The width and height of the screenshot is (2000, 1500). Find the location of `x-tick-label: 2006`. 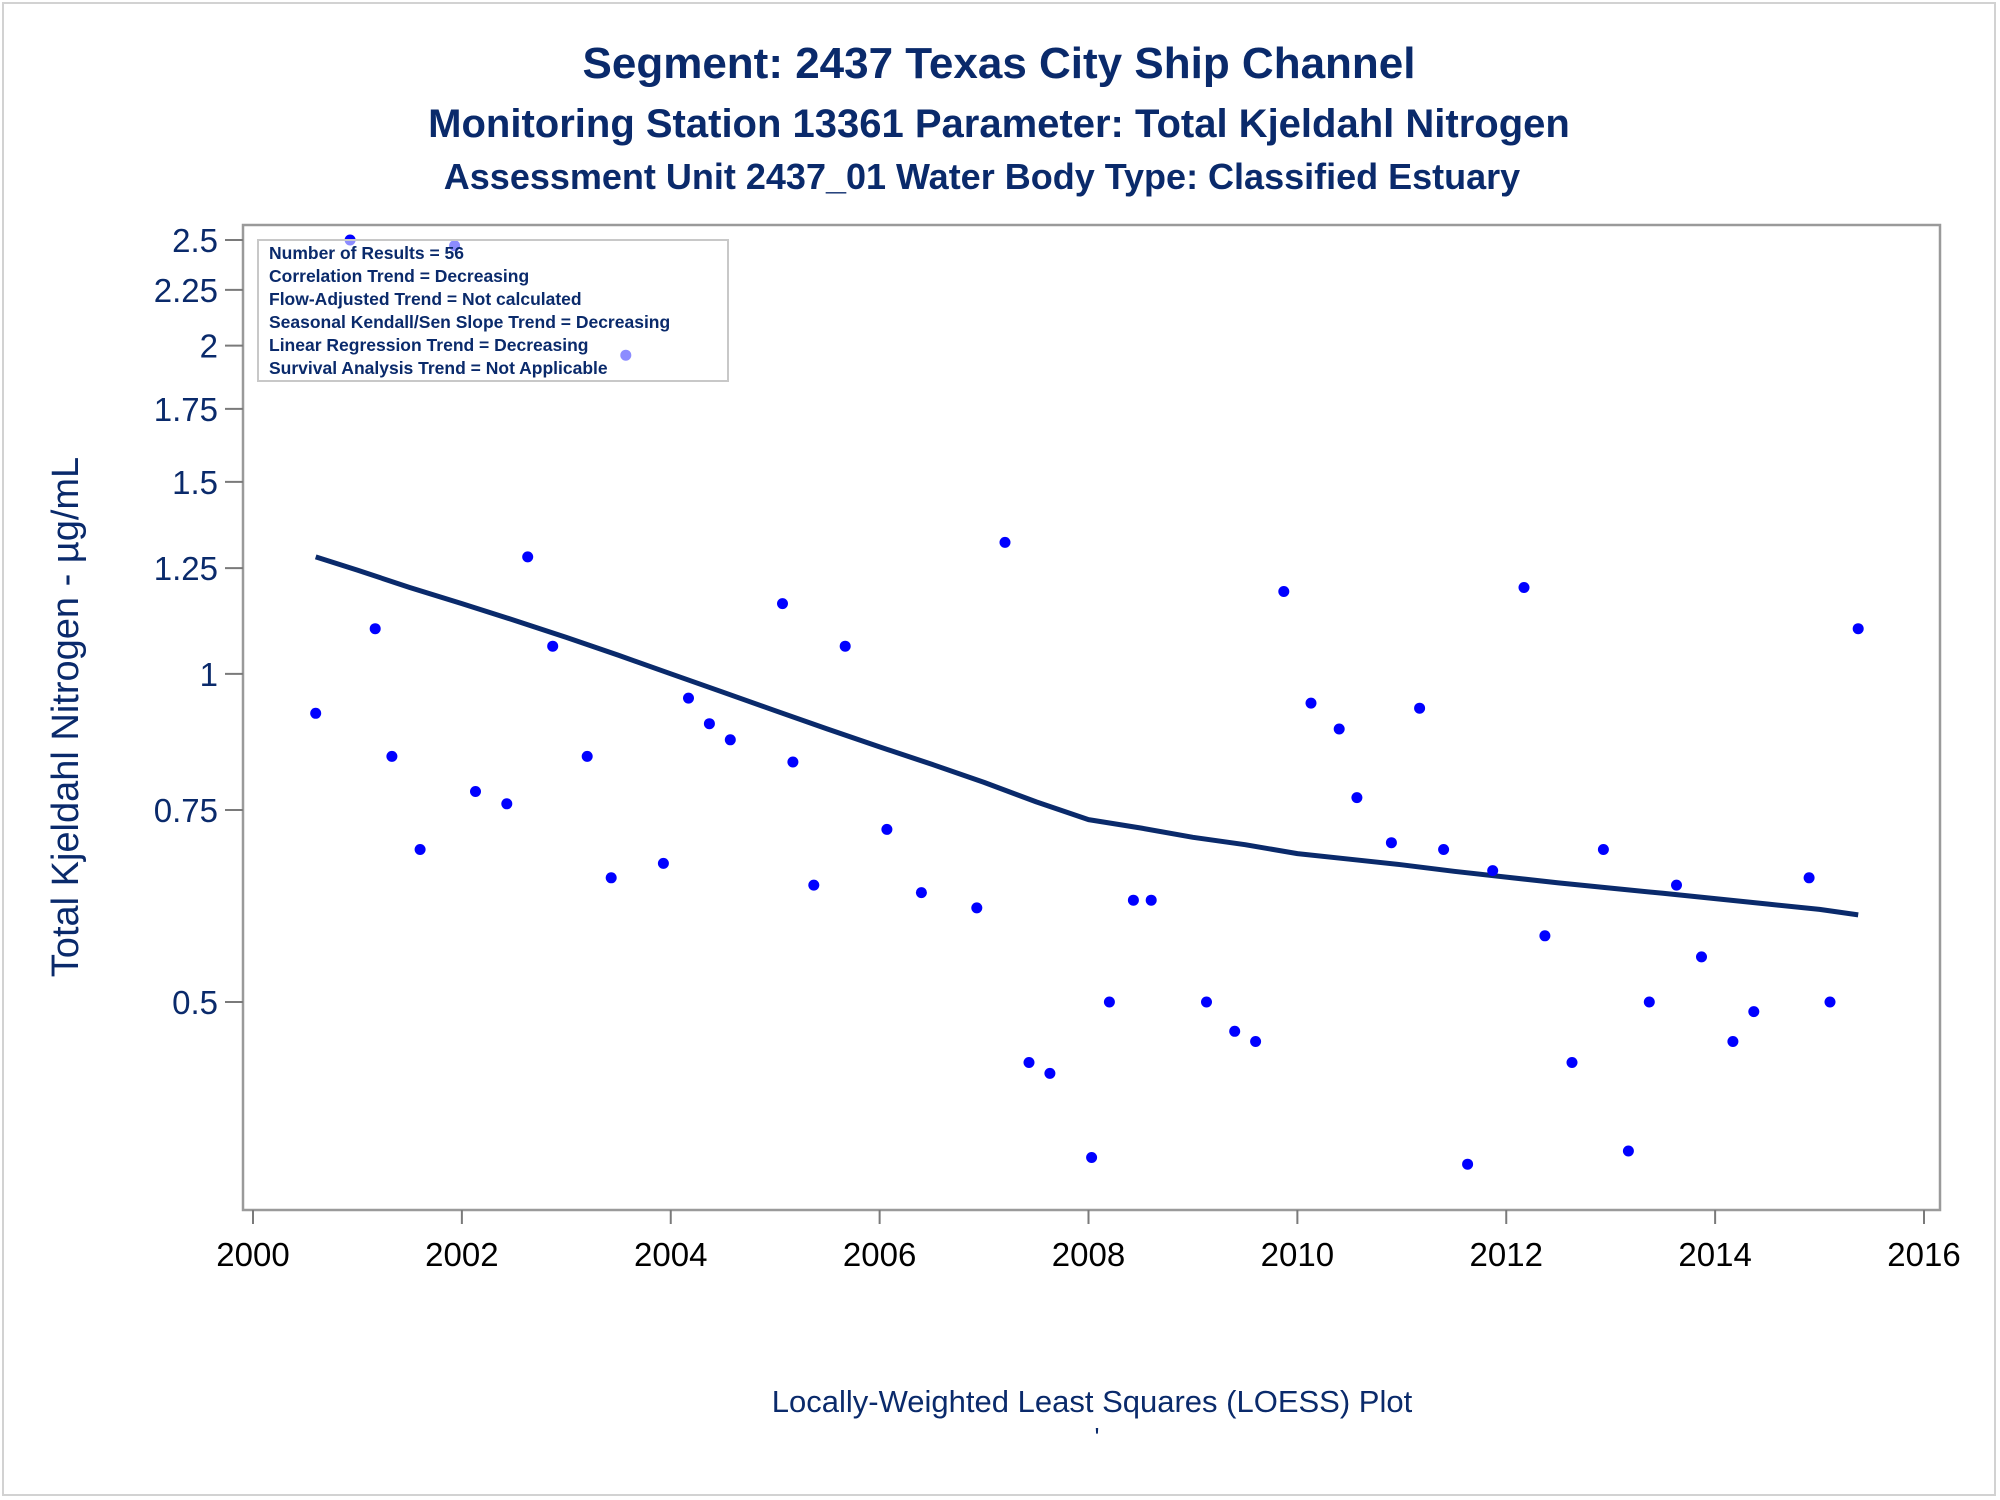

x-tick-label: 2006 is located at coordinates (879, 1254).